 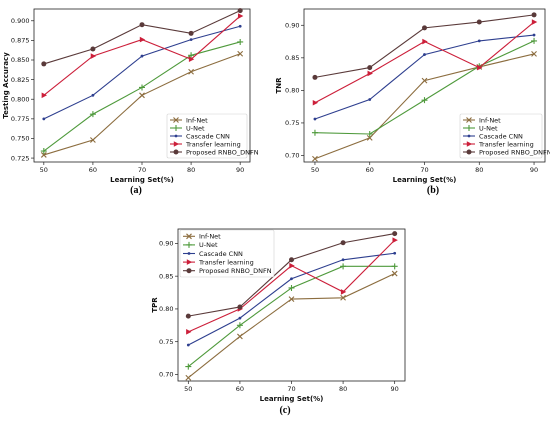 What do you see at coordinates (20, 60) in the screenshot?
I see `y-tick-label: 0.850` at bounding box center [20, 60].